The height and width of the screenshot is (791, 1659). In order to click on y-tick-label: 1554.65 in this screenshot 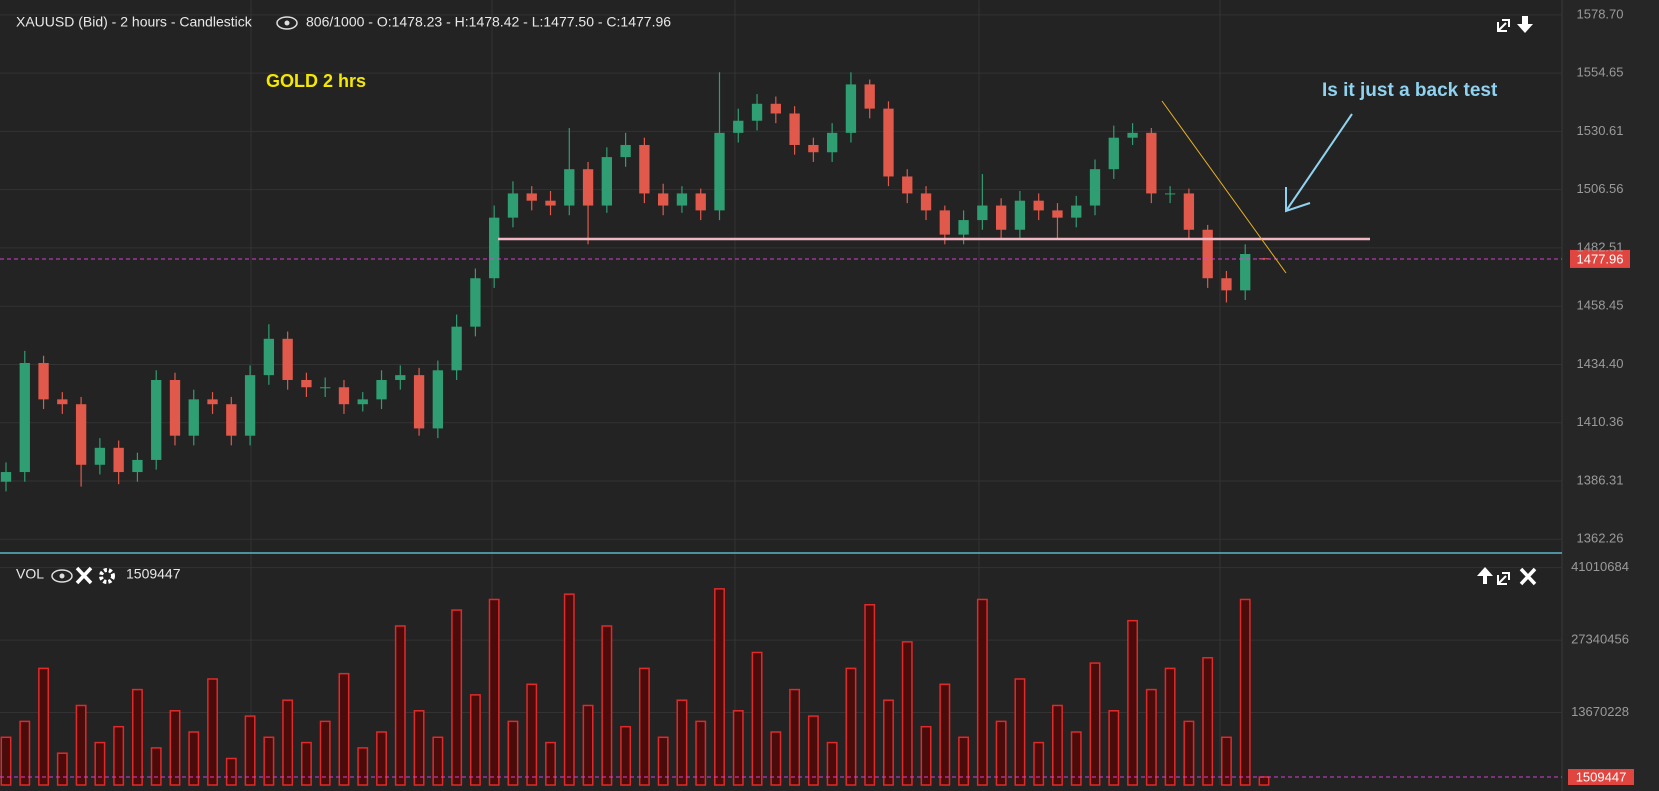, I will do `click(1600, 72)`.